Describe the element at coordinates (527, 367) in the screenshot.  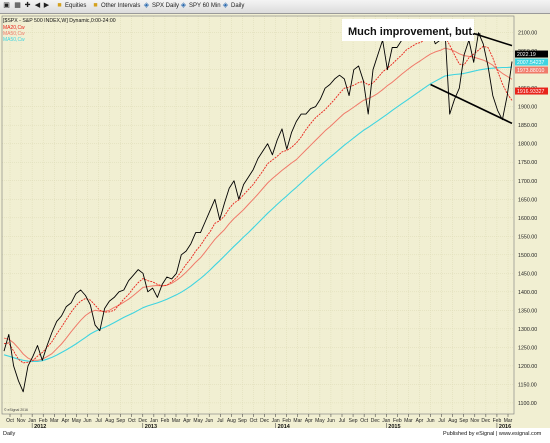
I see `y-tick-label: 1200.00` at that location.